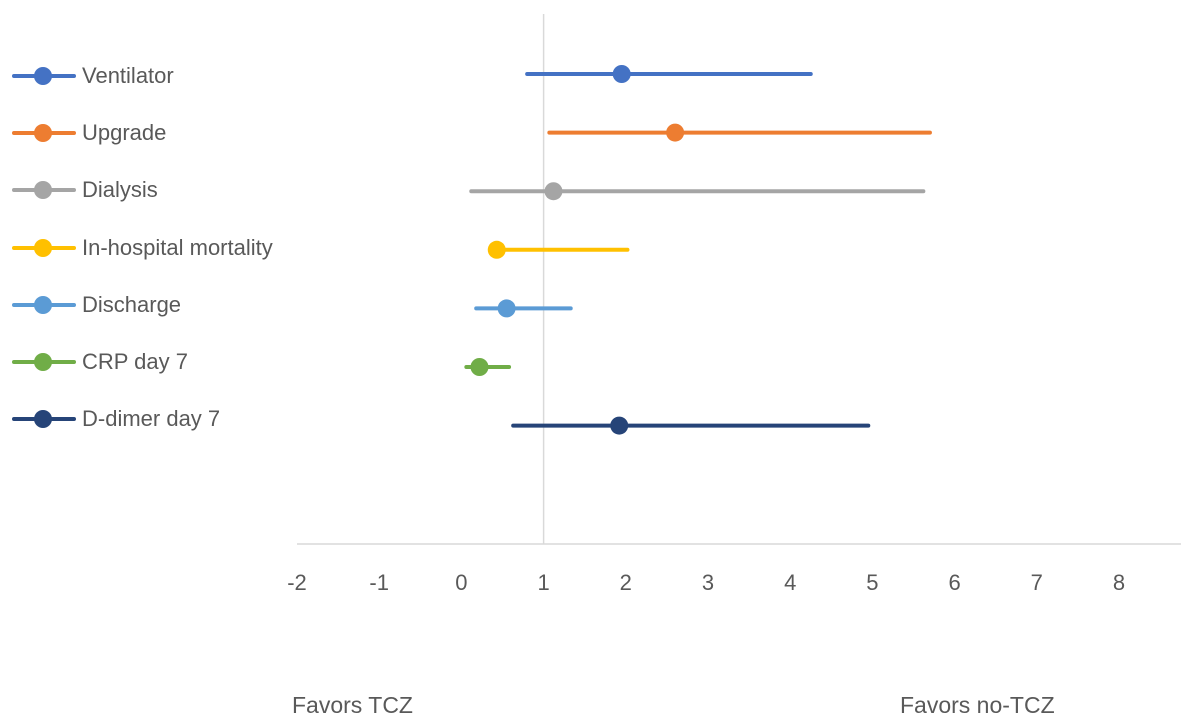 The width and height of the screenshot is (1181, 722). Describe the element at coordinates (543, 582) in the screenshot. I see `x-tick-label: 1` at that location.